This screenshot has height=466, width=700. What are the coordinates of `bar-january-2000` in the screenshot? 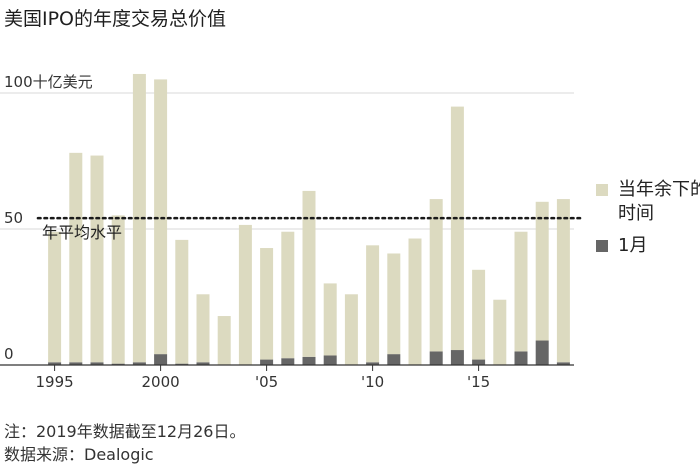 It's located at (161, 359).